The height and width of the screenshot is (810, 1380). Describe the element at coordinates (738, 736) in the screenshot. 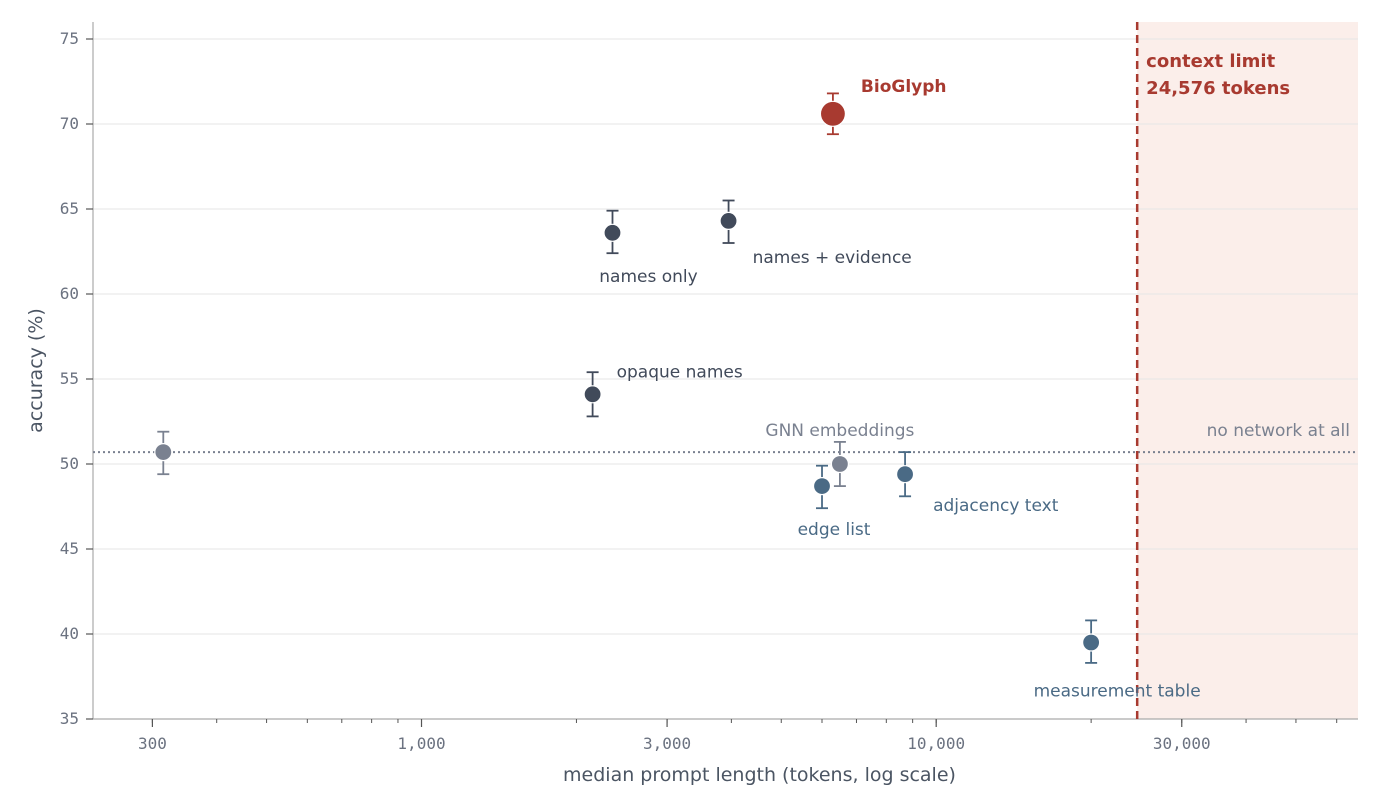

I see `x-axis-ticks: 300 1,000 3,000 10,000 30,000` at that location.